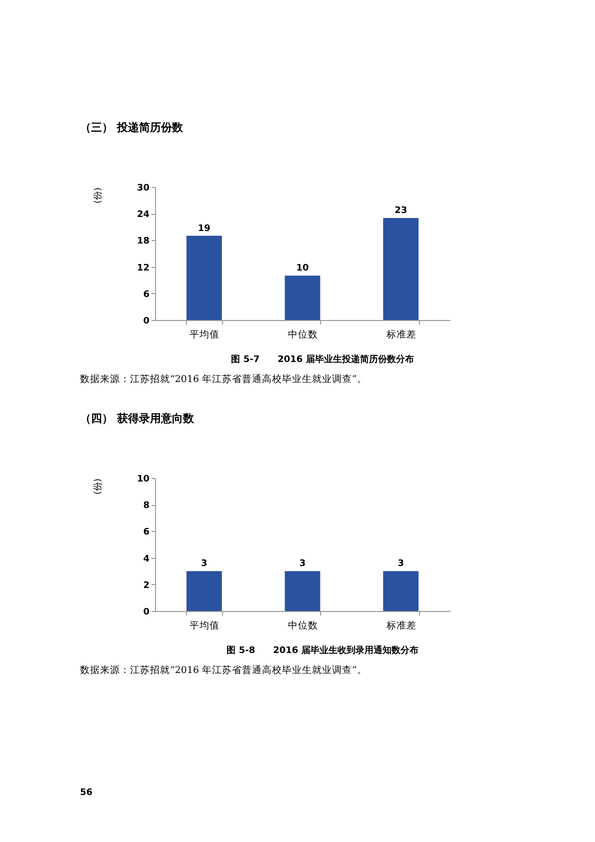 This screenshot has width=595, height=842. Describe the element at coordinates (143, 189) in the screenshot. I see `y-tick-label: 30` at that location.